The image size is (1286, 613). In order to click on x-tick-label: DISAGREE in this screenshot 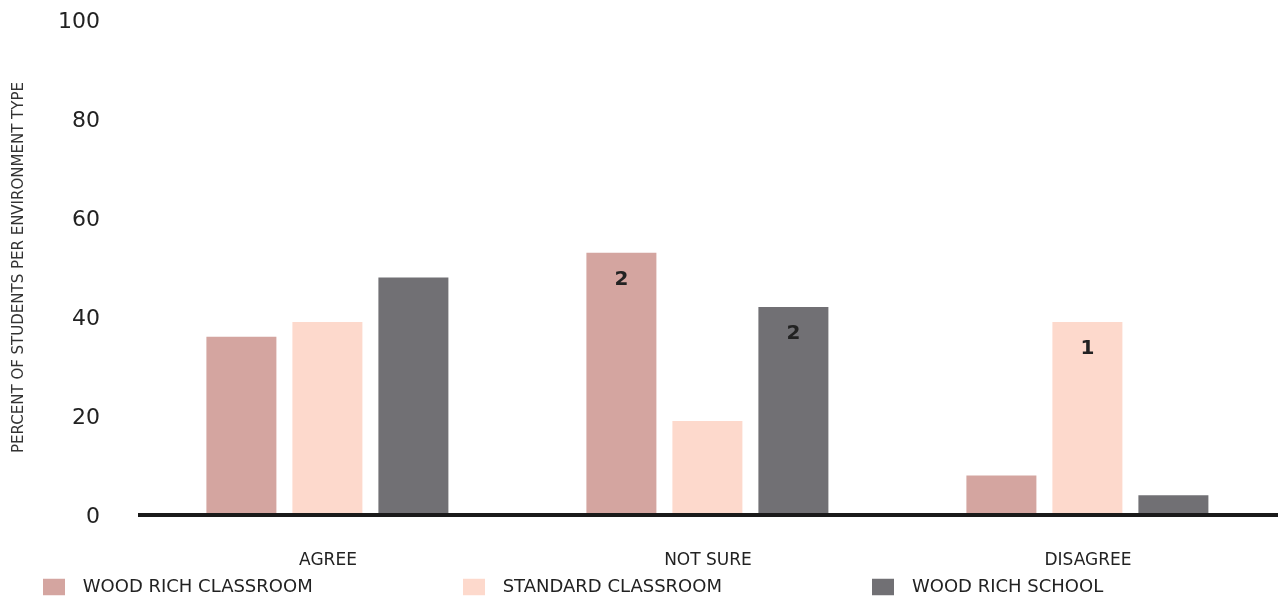, I will do `click(1088, 559)`.